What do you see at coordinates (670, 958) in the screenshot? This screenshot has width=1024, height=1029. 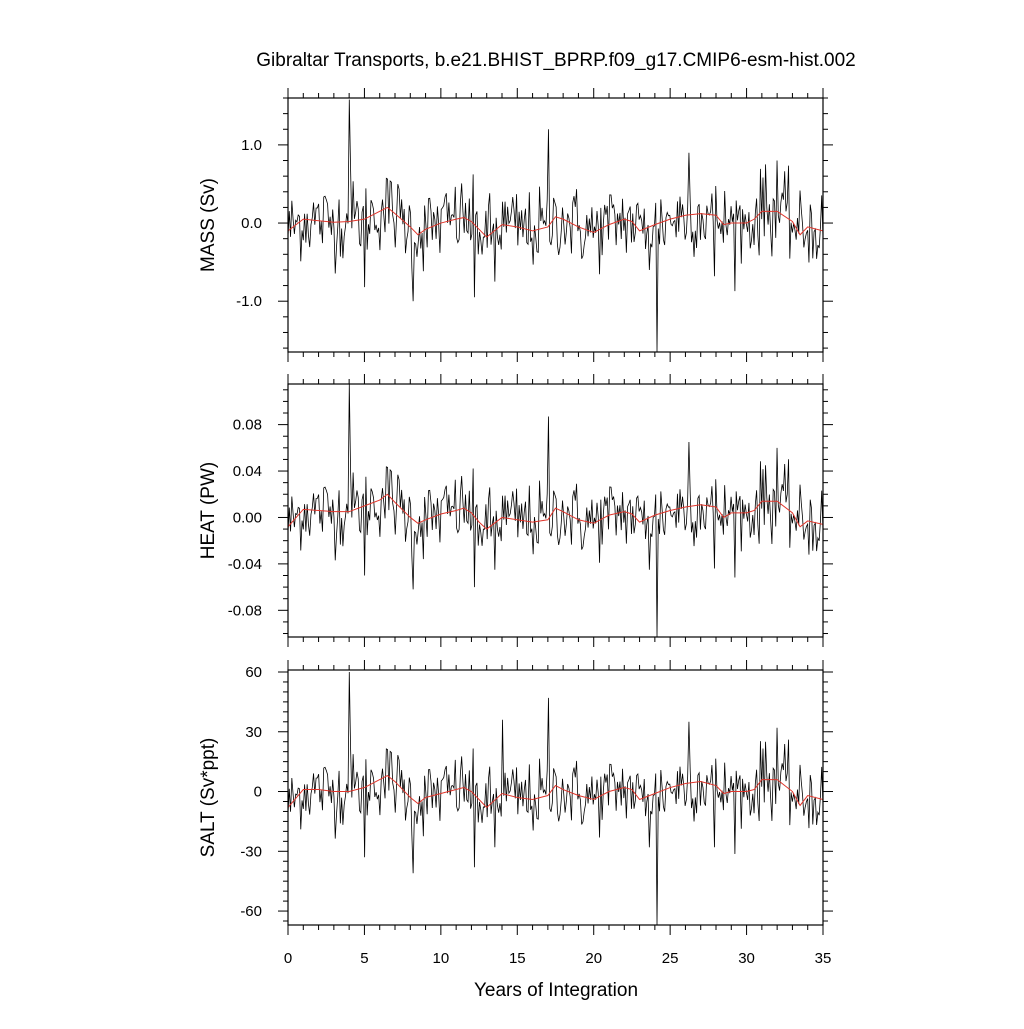 I see `x-tick-label: 25` at bounding box center [670, 958].